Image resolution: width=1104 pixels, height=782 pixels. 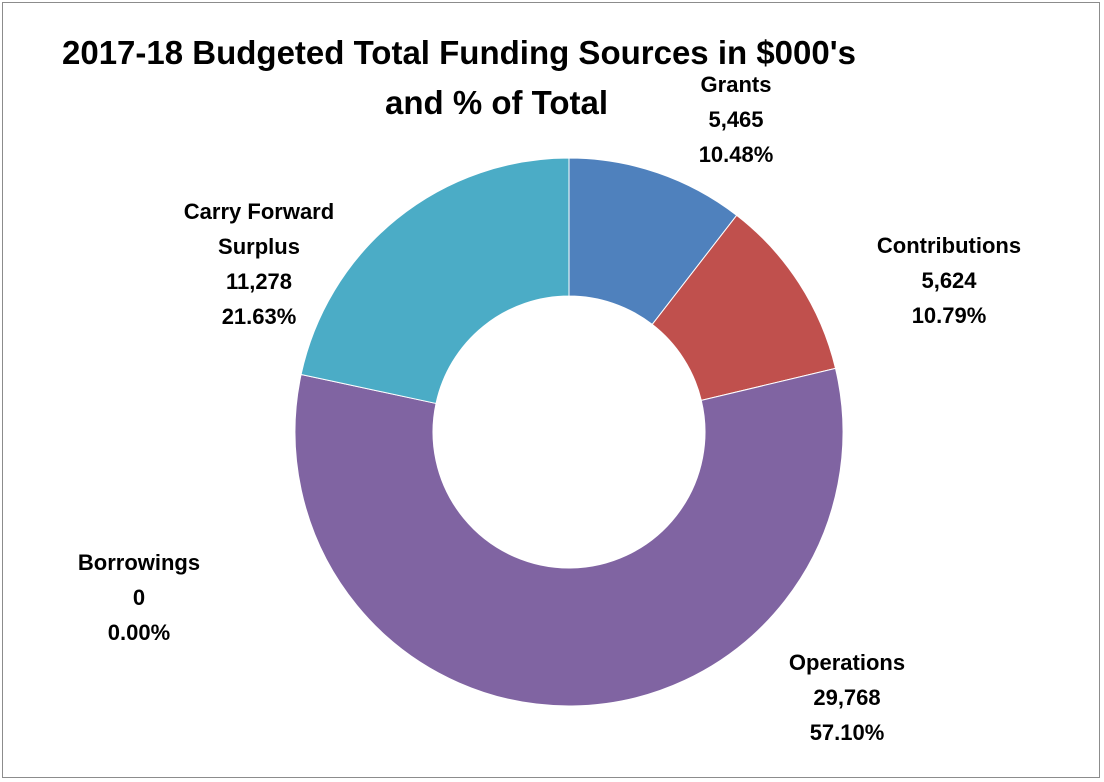 What do you see at coordinates (846, 697) in the screenshot?
I see `label-operations-value: 29,768` at bounding box center [846, 697].